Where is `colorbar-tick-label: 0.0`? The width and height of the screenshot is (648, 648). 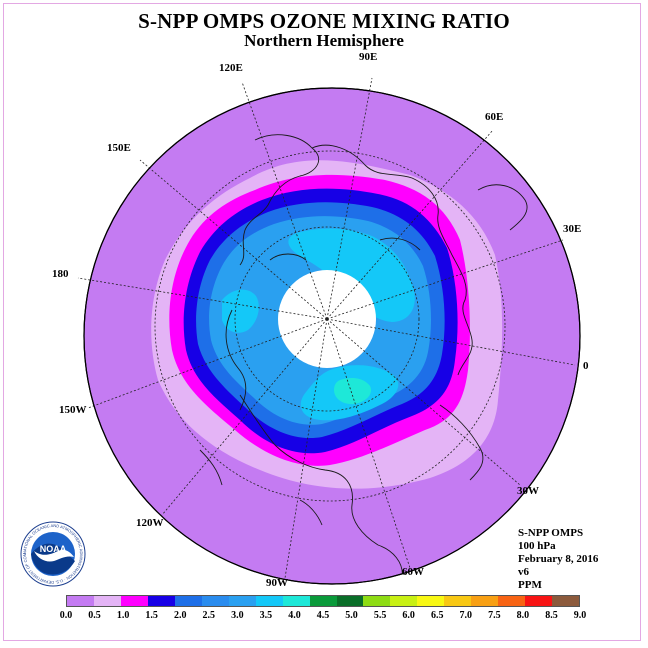
colorbar-tick-label: 0.0 is located at coordinates (66, 615).